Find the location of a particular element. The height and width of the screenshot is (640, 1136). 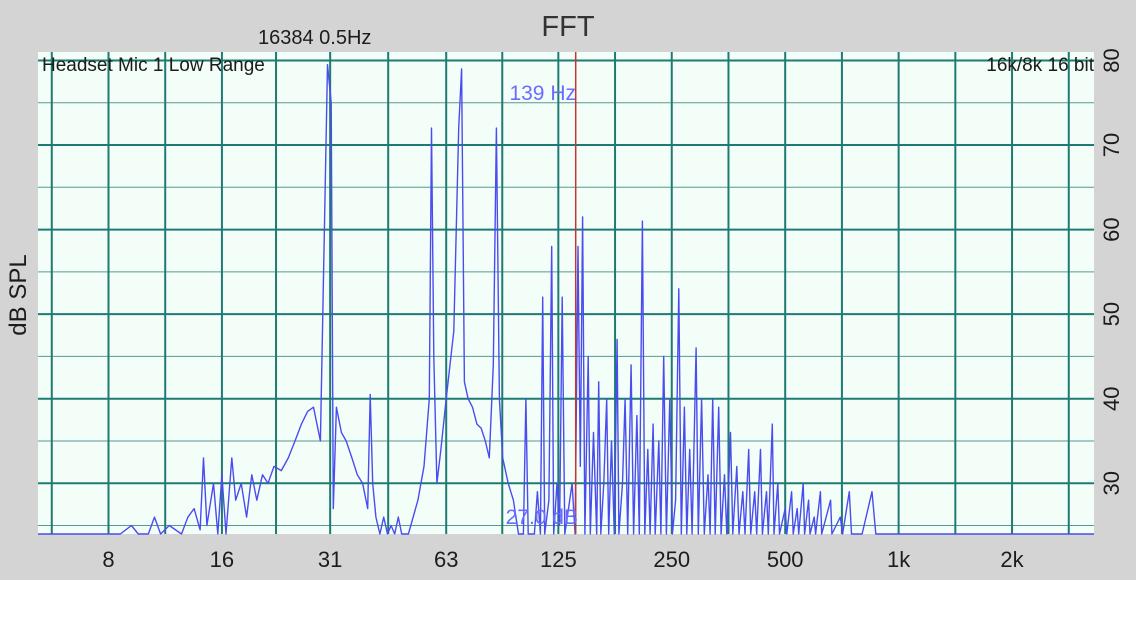

level-readout: 27.0 dB is located at coordinates (542, 517).